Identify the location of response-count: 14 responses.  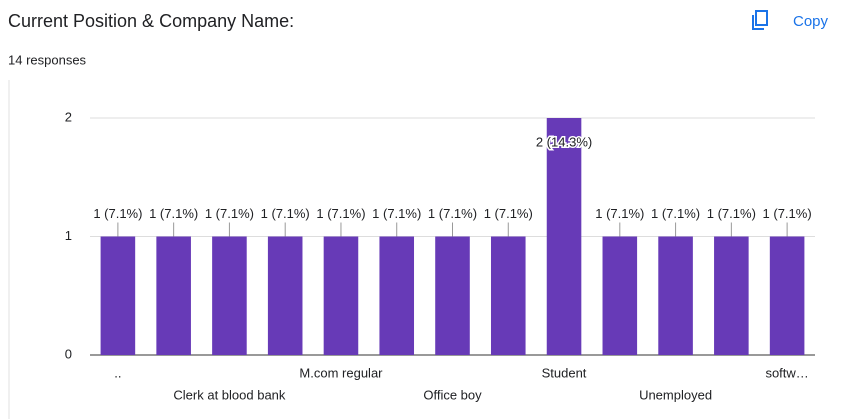
(47, 59).